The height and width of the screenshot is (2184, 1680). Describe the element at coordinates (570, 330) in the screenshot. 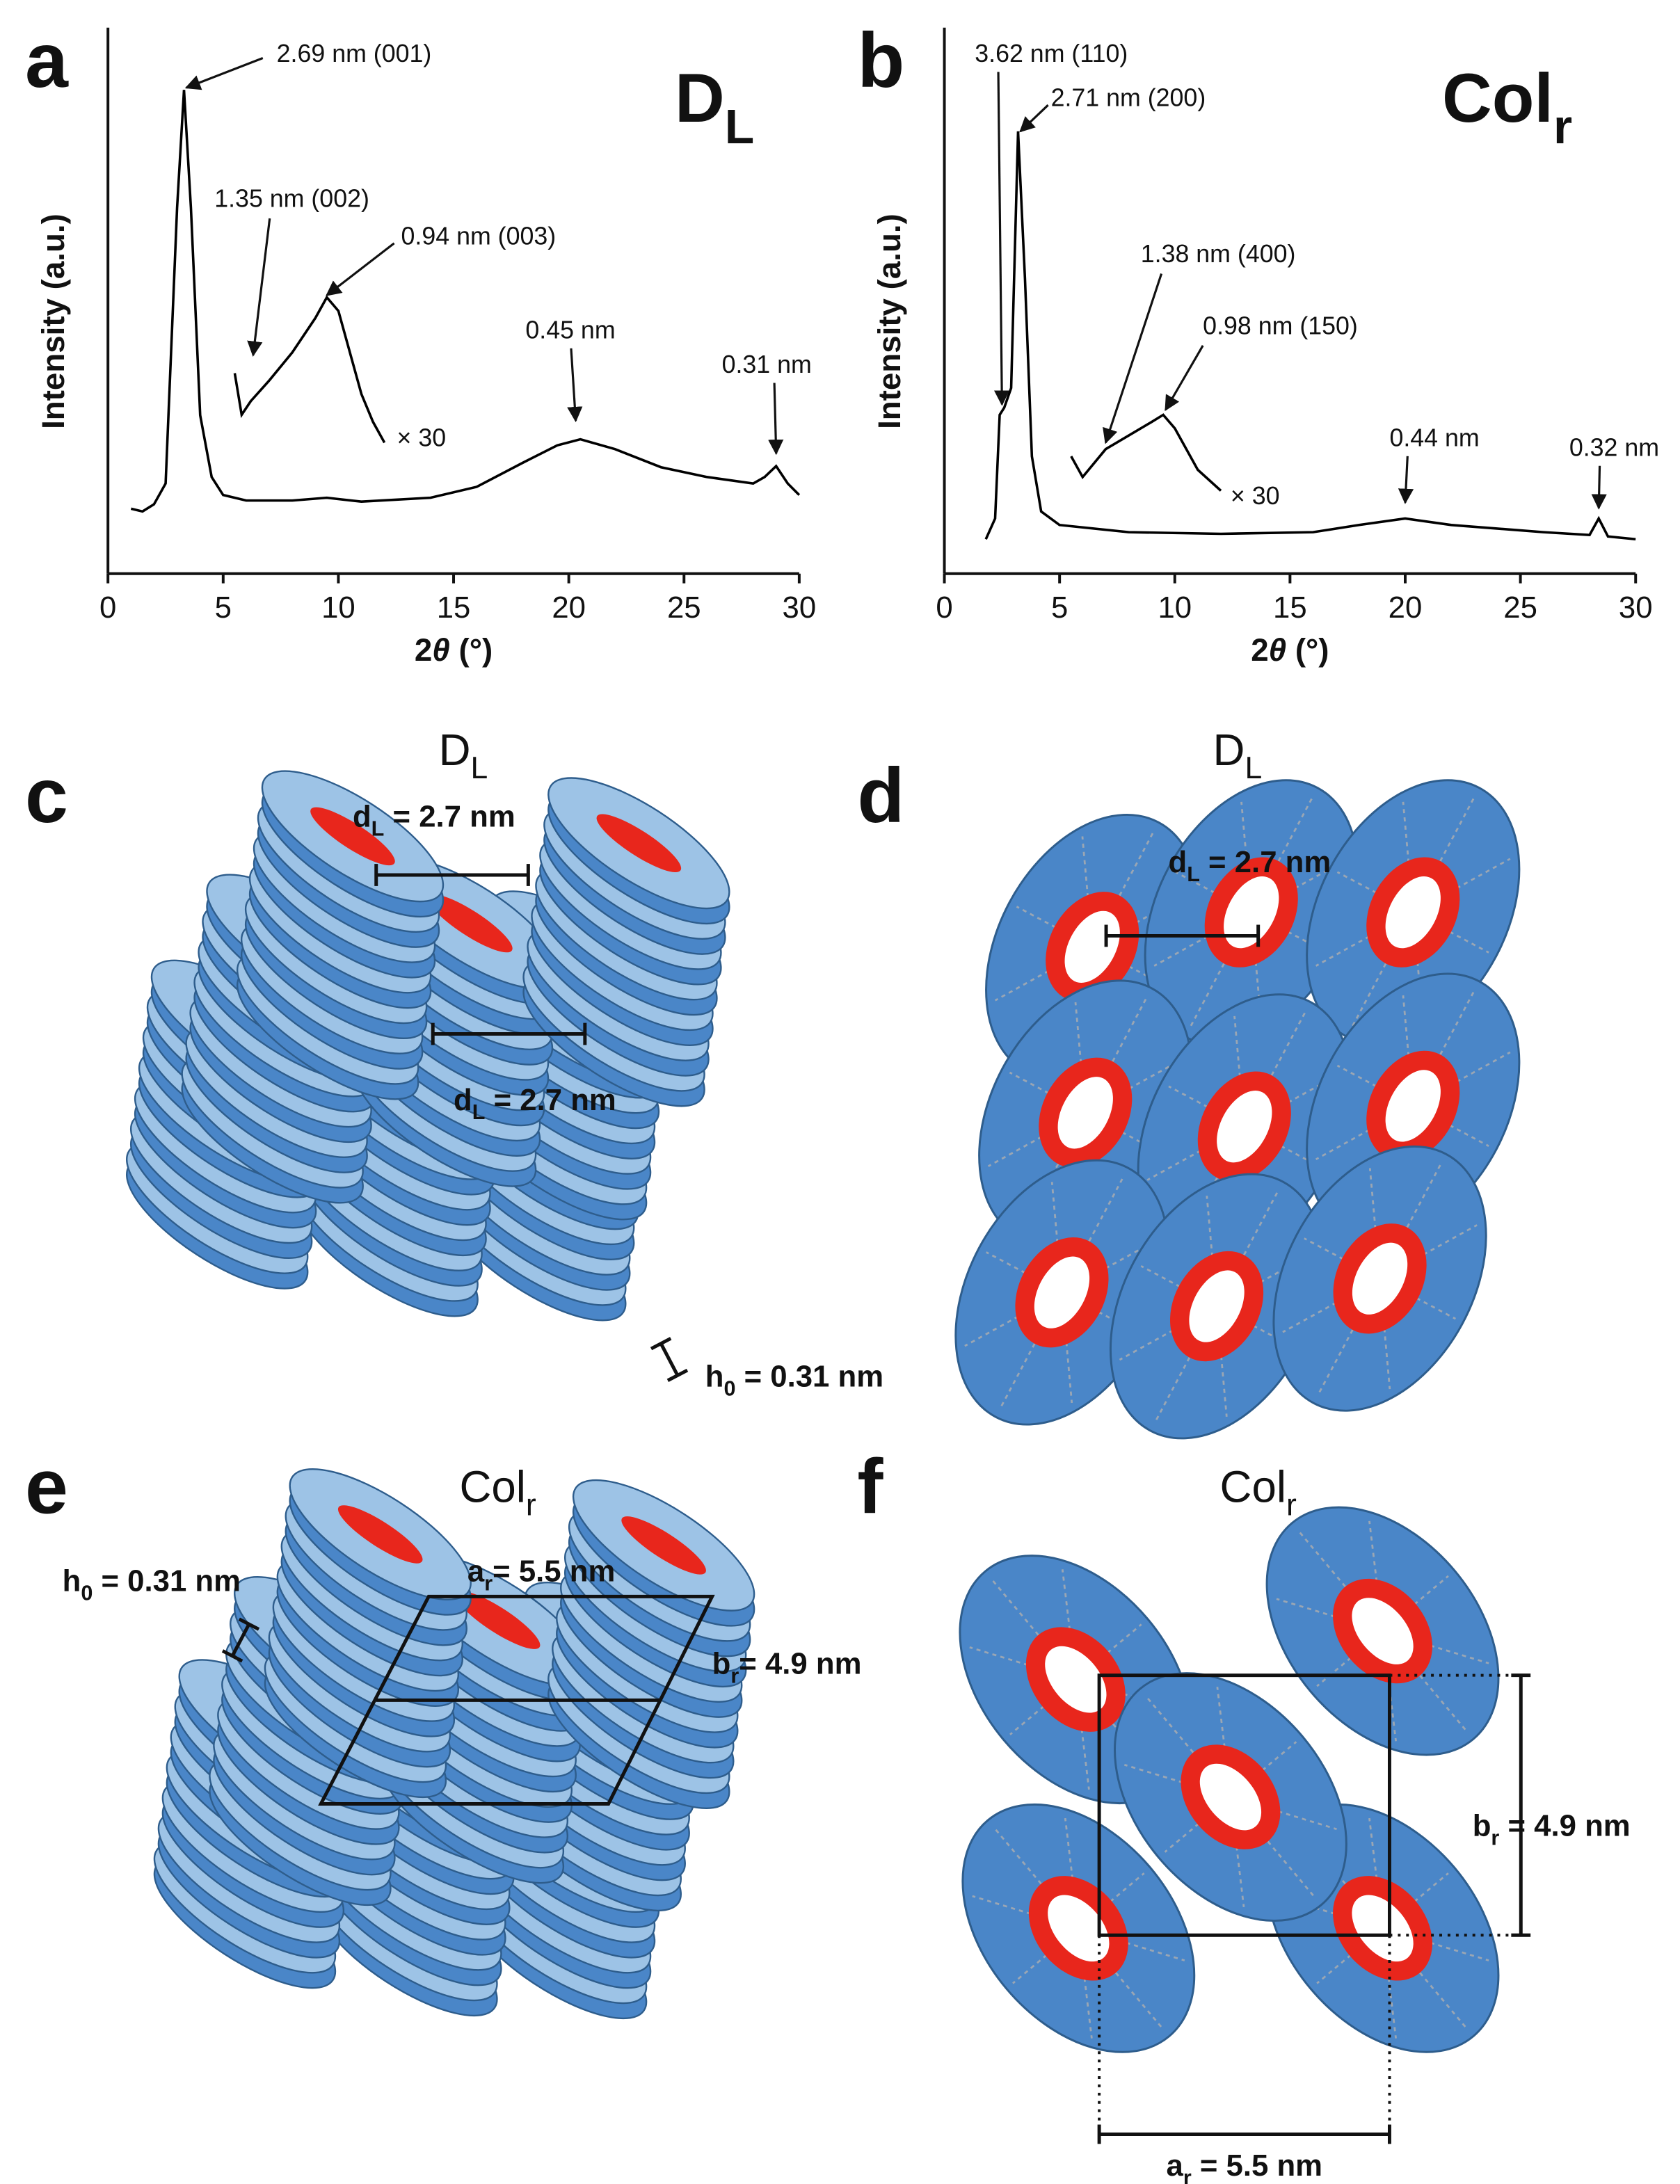

I see `peak-label: 0.45 nm` at that location.